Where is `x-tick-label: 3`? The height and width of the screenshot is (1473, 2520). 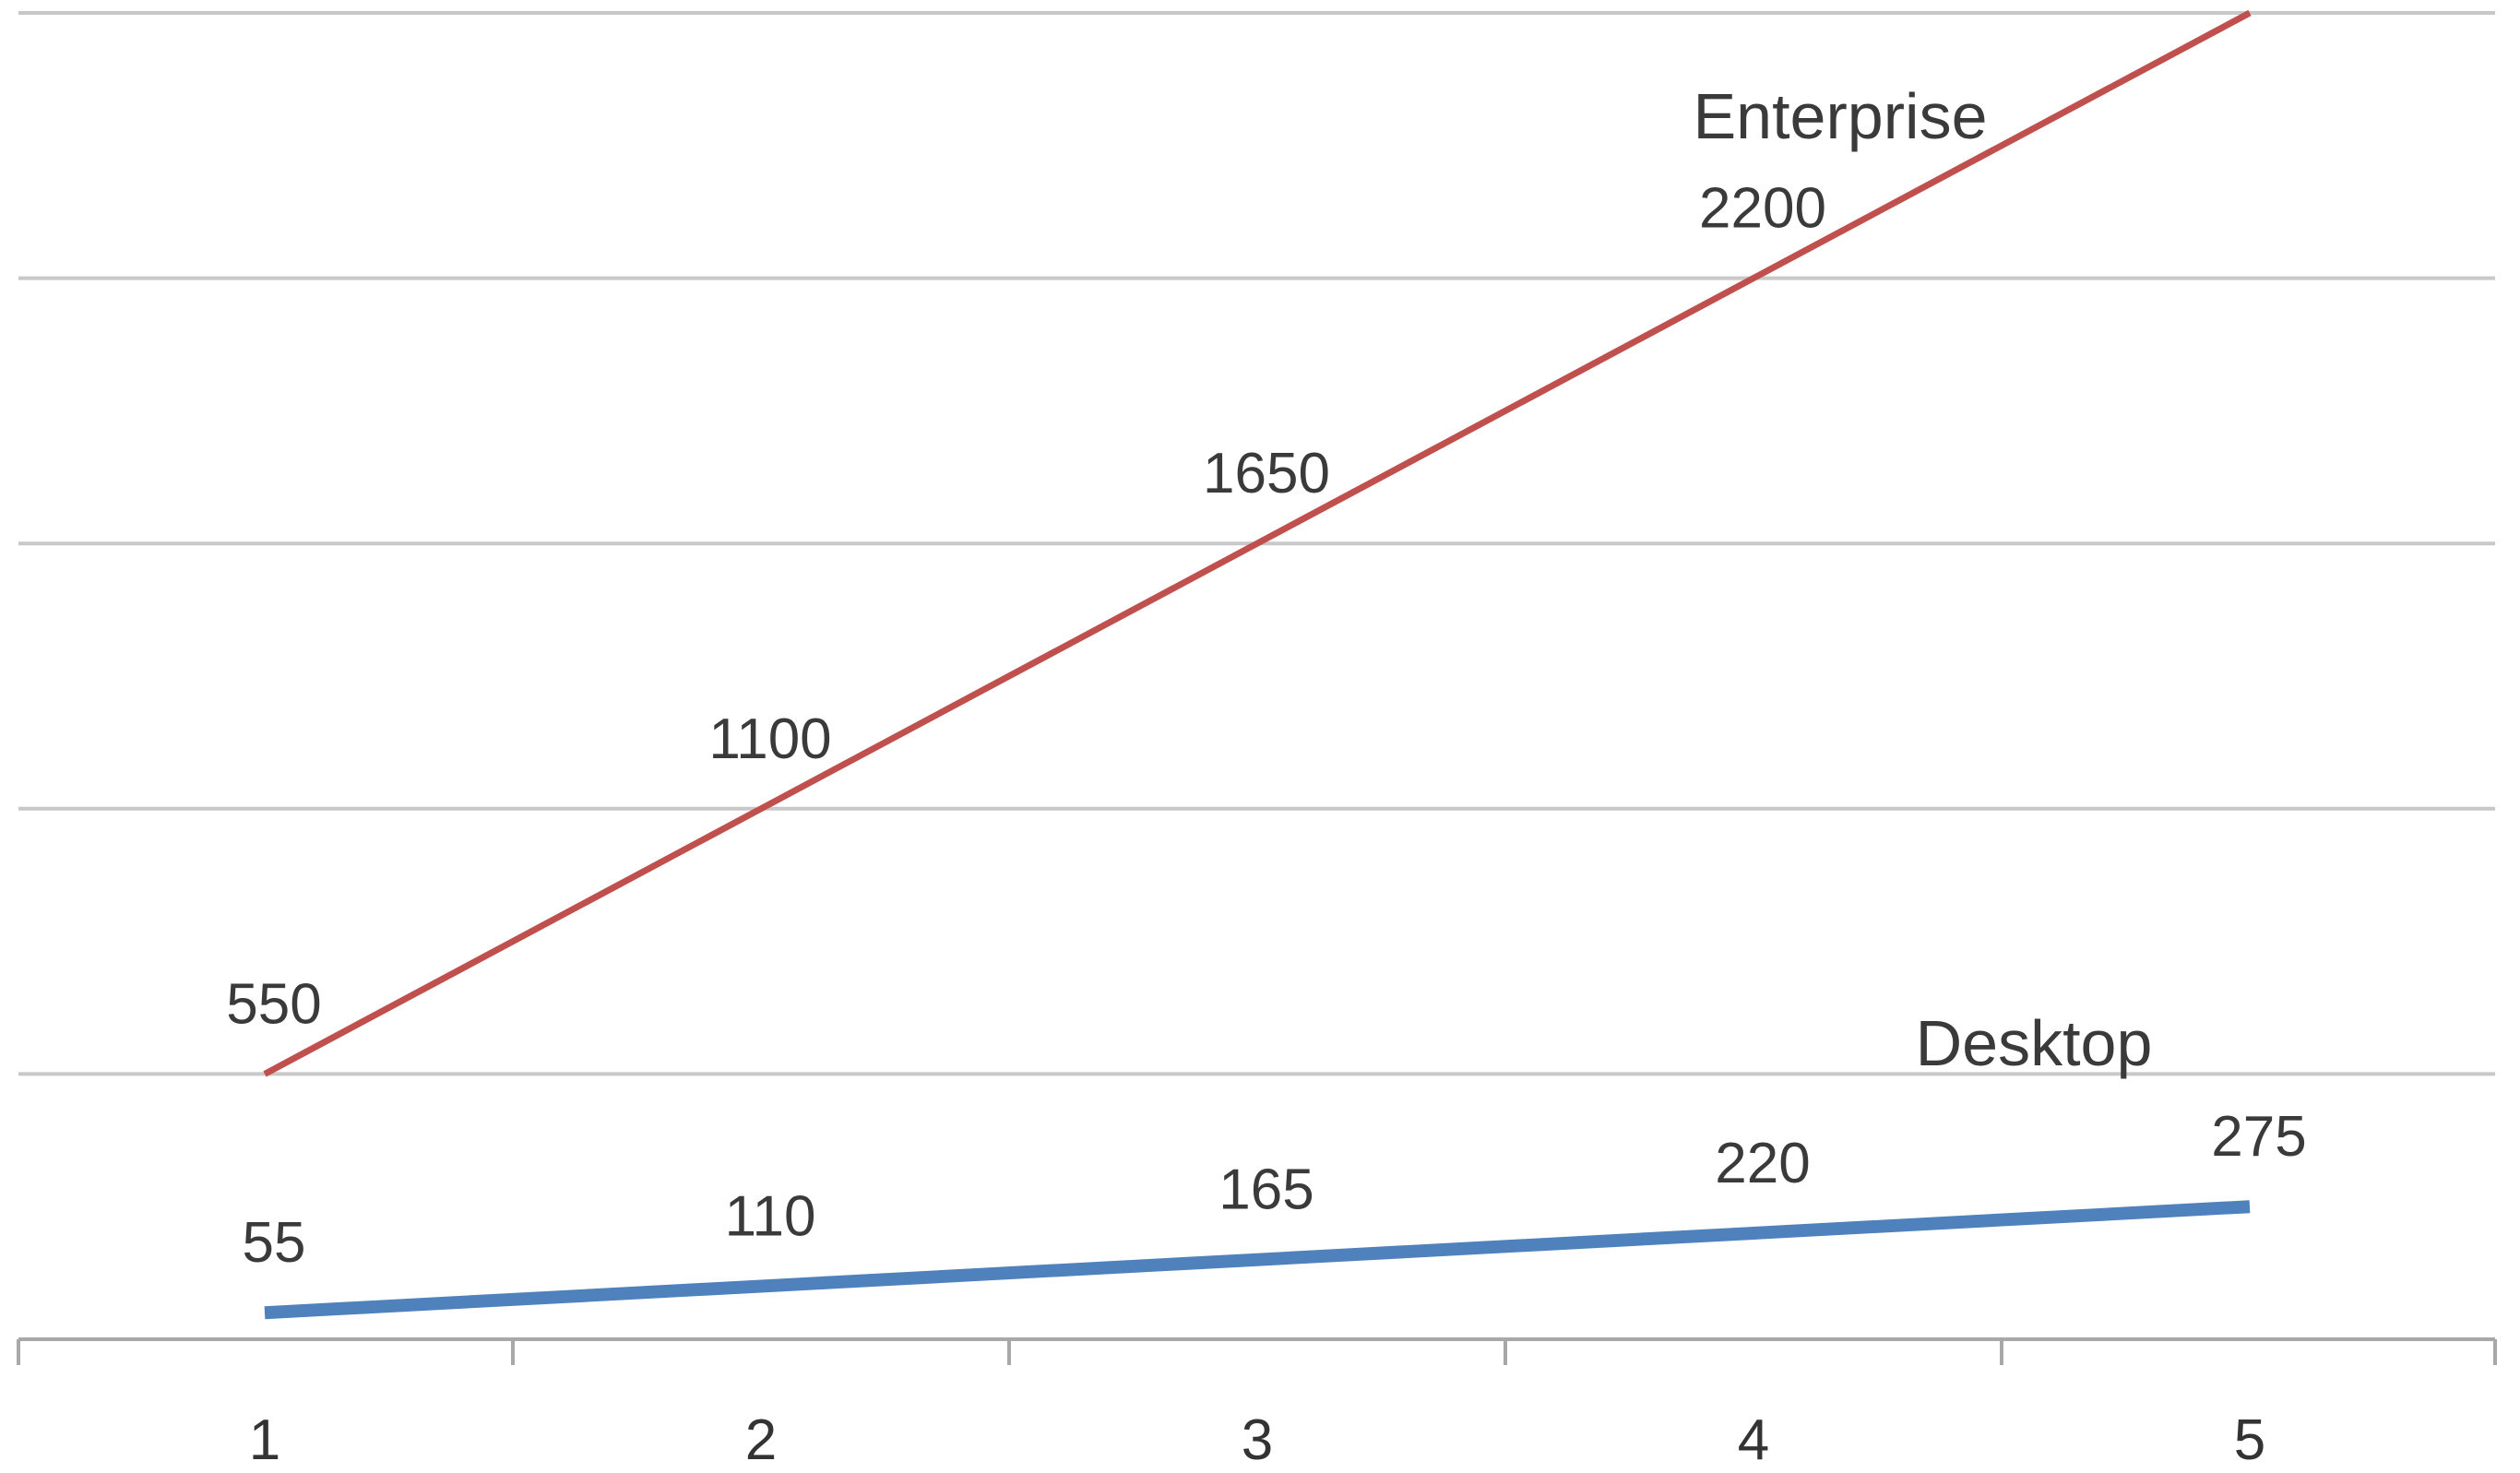
x-tick-label: 3 is located at coordinates (1257, 1440).